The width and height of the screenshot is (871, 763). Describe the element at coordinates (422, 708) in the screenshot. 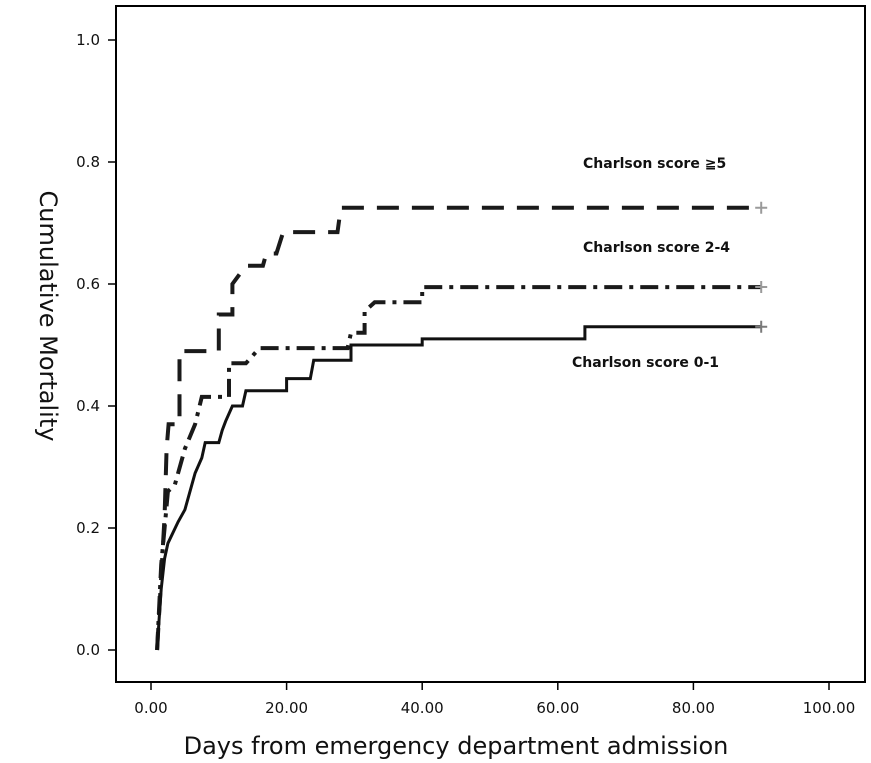

I see `x-tick-label: 40.00` at that location.